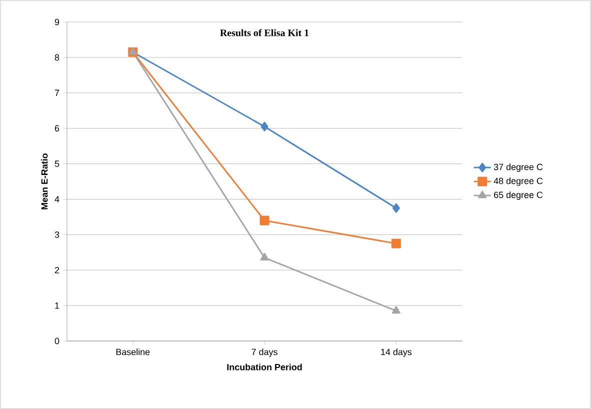 The image size is (591, 409). Describe the element at coordinates (57, 234) in the screenshot. I see `y-tick-label: 3` at that location.